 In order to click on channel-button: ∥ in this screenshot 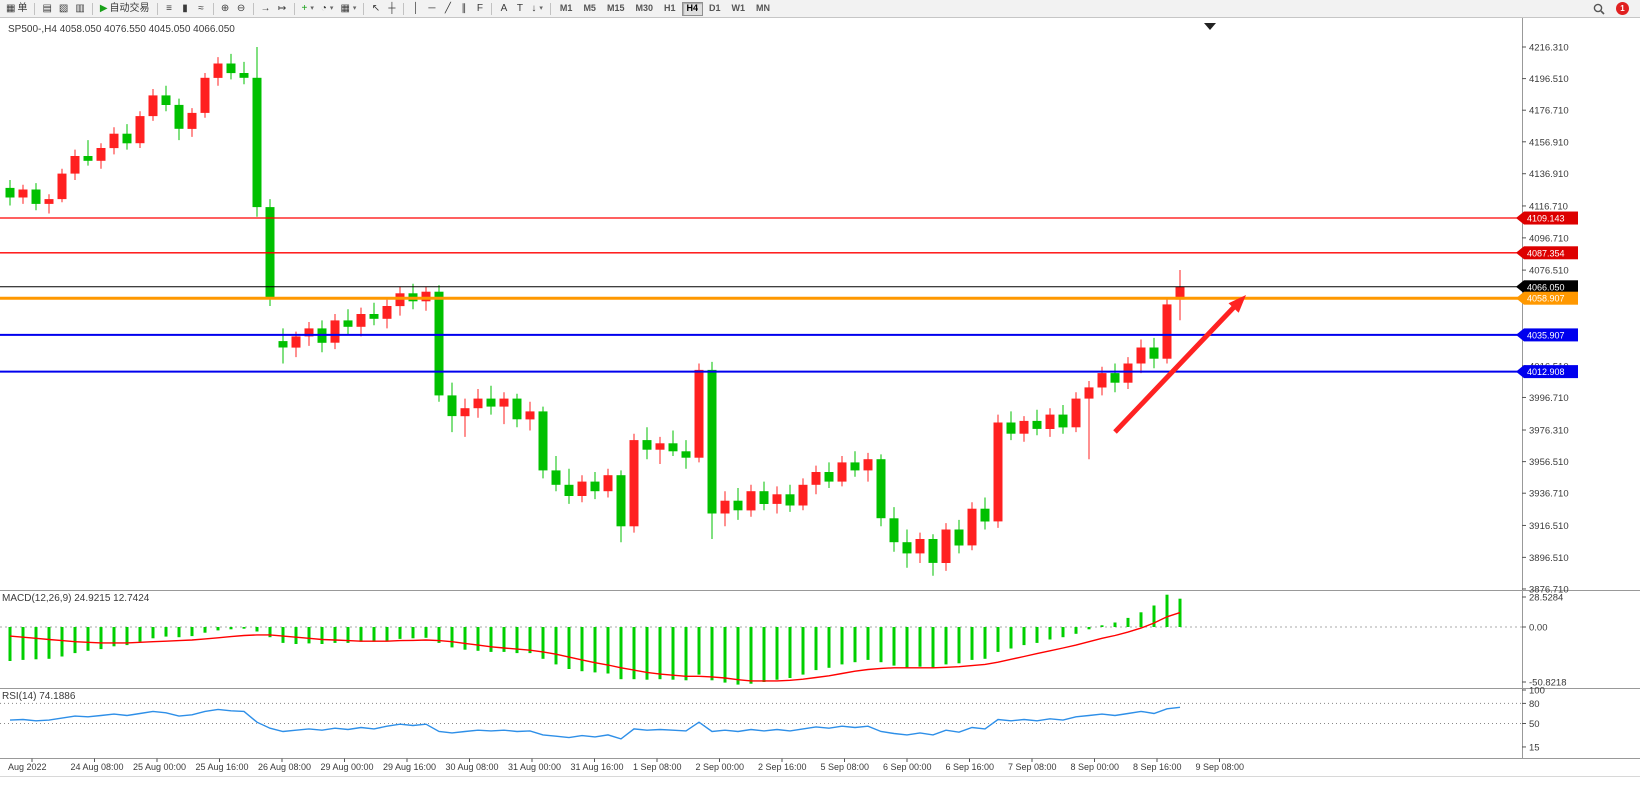, I will do `click(463, 8)`.